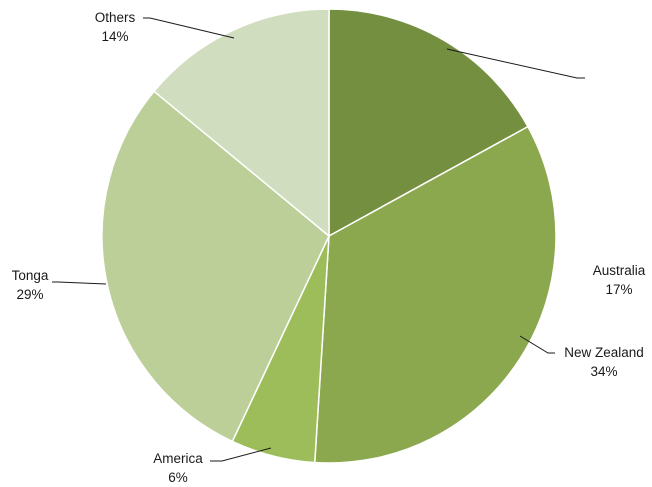  I want to click on percent-value: 17%, so click(618, 289).